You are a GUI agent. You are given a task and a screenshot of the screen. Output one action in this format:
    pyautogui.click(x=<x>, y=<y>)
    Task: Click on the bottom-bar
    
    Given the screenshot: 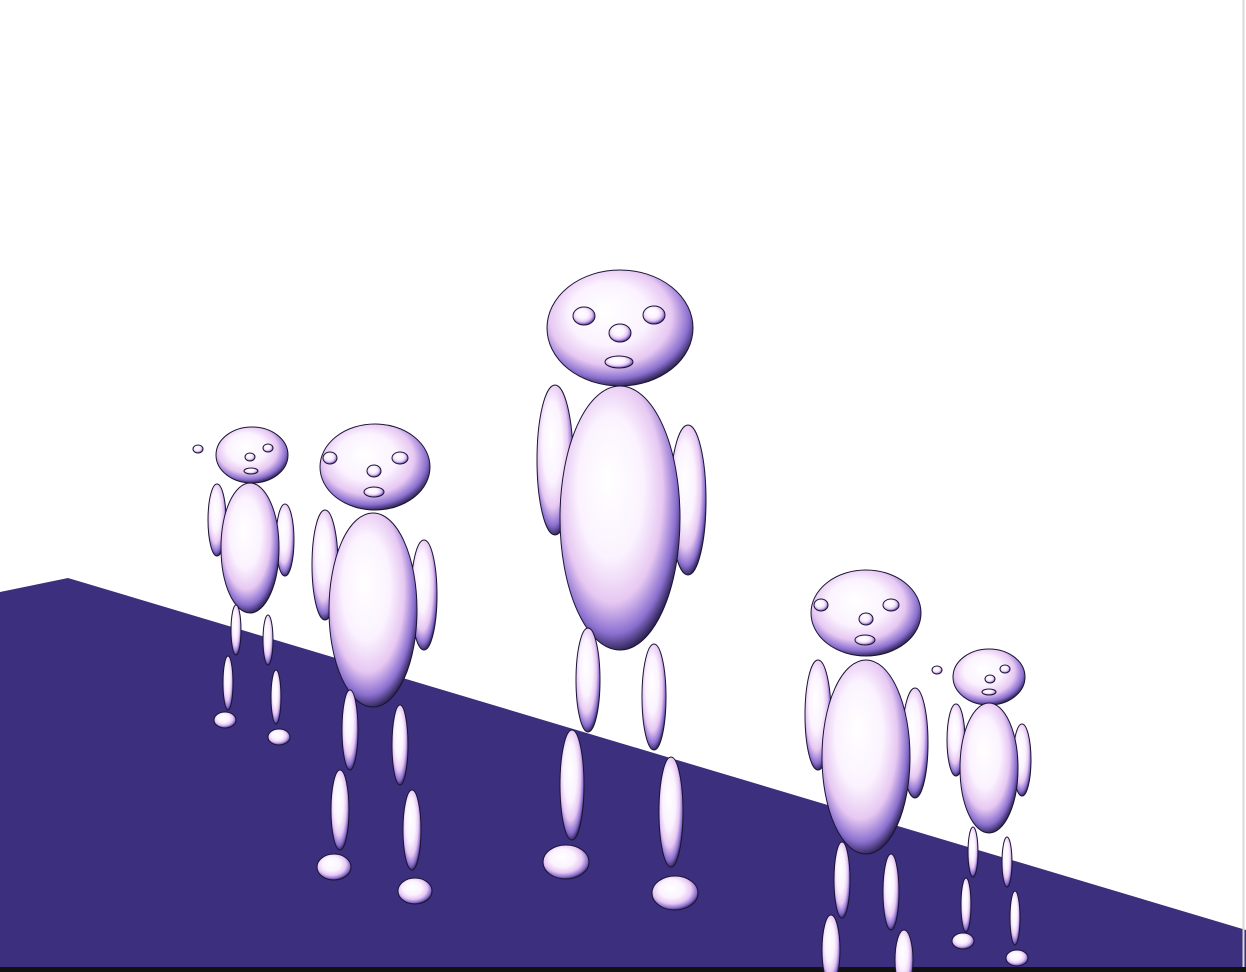 What is the action you would take?
    pyautogui.click(x=623, y=969)
    